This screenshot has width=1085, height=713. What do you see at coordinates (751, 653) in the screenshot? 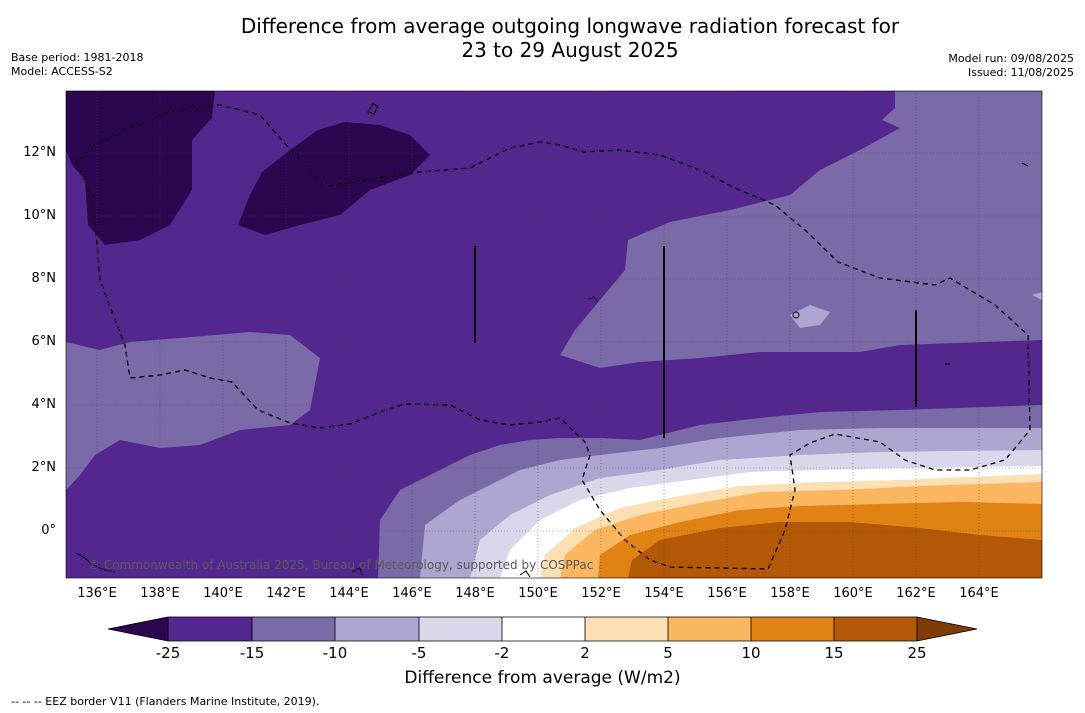
I see `colorbar-tick-label: 10` at bounding box center [751, 653].